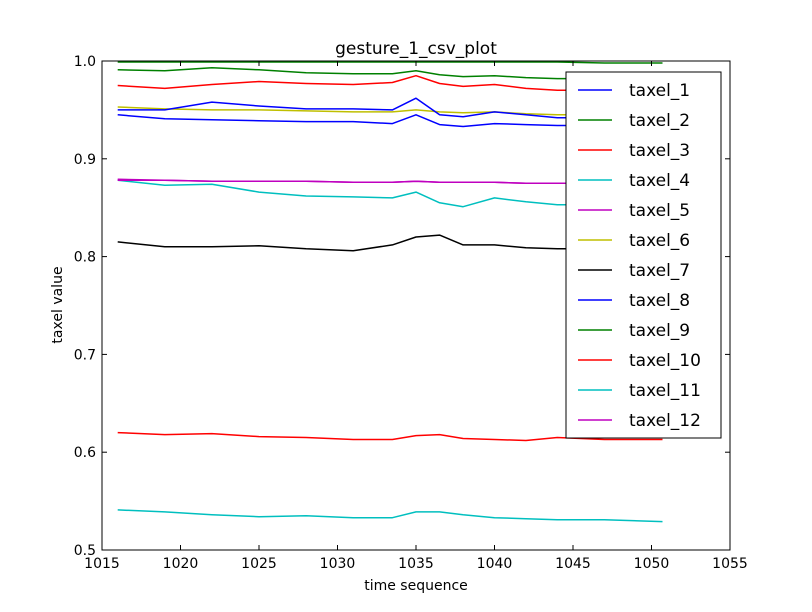  I want to click on chart-title: gesture_1_csv_plot, so click(416, 49).